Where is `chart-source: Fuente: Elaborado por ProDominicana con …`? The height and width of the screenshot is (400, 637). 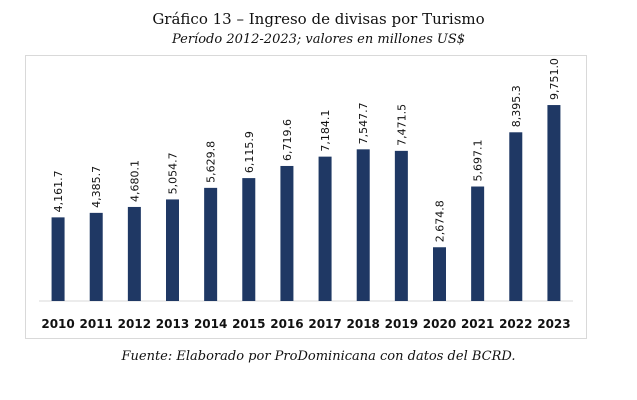
chart-source: Fuente: Elaborado por ProDominicana con … is located at coordinates (318, 356).